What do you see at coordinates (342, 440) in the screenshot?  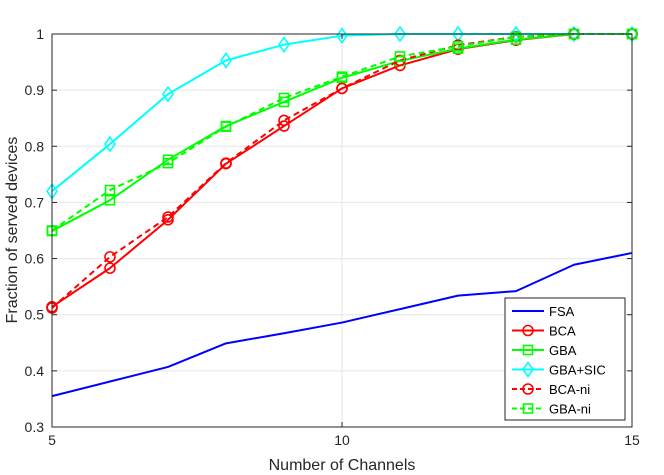 I see `x-tick-label: 10` at bounding box center [342, 440].